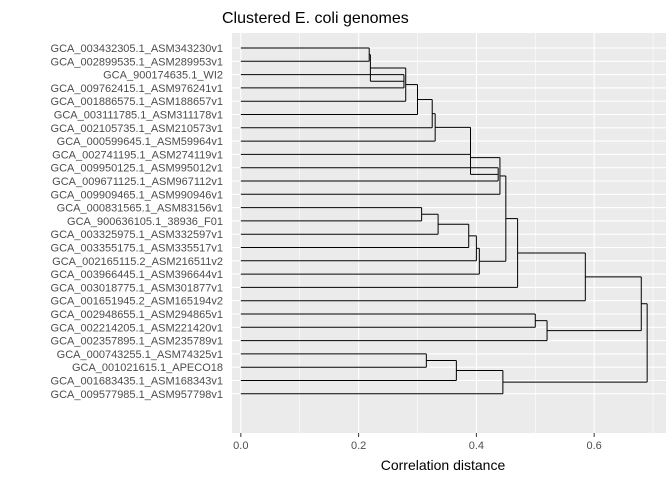 This screenshot has height=480, width=672. Describe the element at coordinates (476, 446) in the screenshot. I see `x-tick-label: 0.4` at that location.